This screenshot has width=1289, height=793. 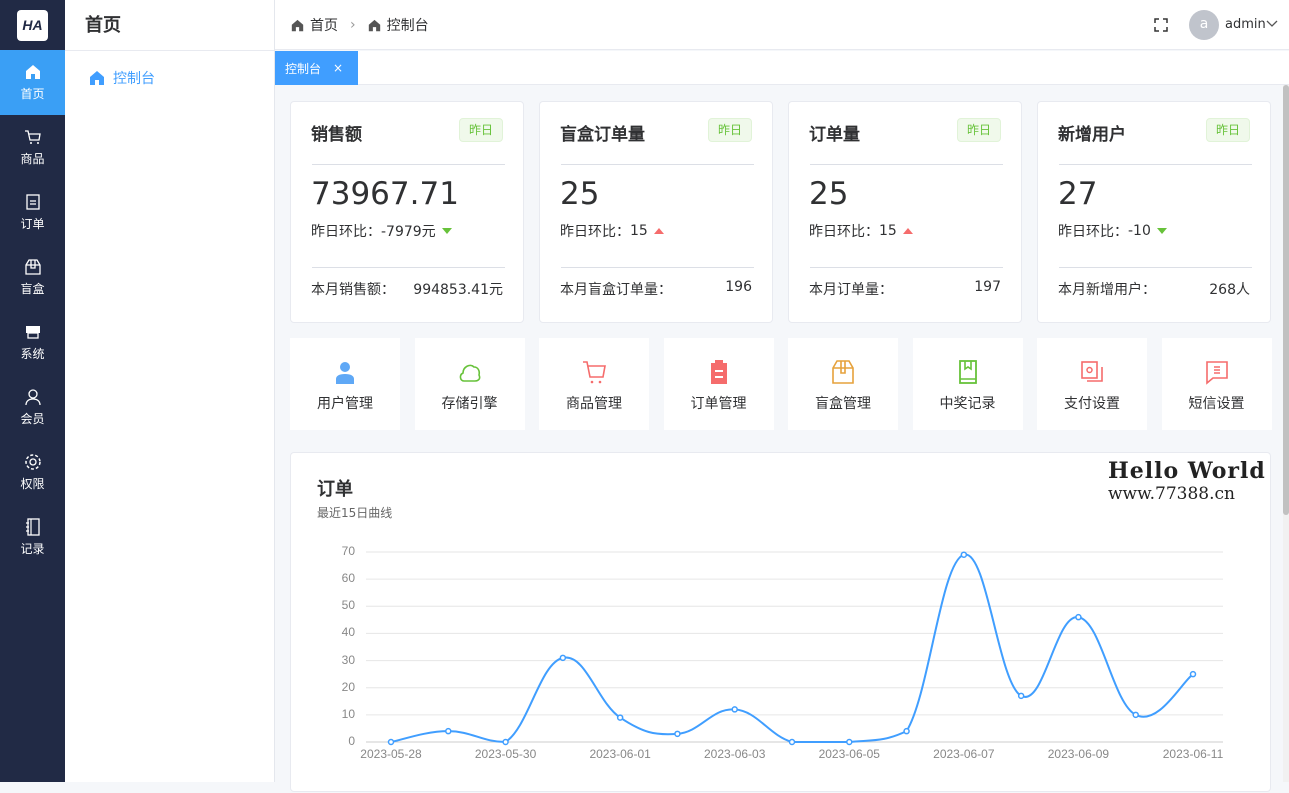 What do you see at coordinates (1216, 373) in the screenshot?
I see `message-icon` at bounding box center [1216, 373].